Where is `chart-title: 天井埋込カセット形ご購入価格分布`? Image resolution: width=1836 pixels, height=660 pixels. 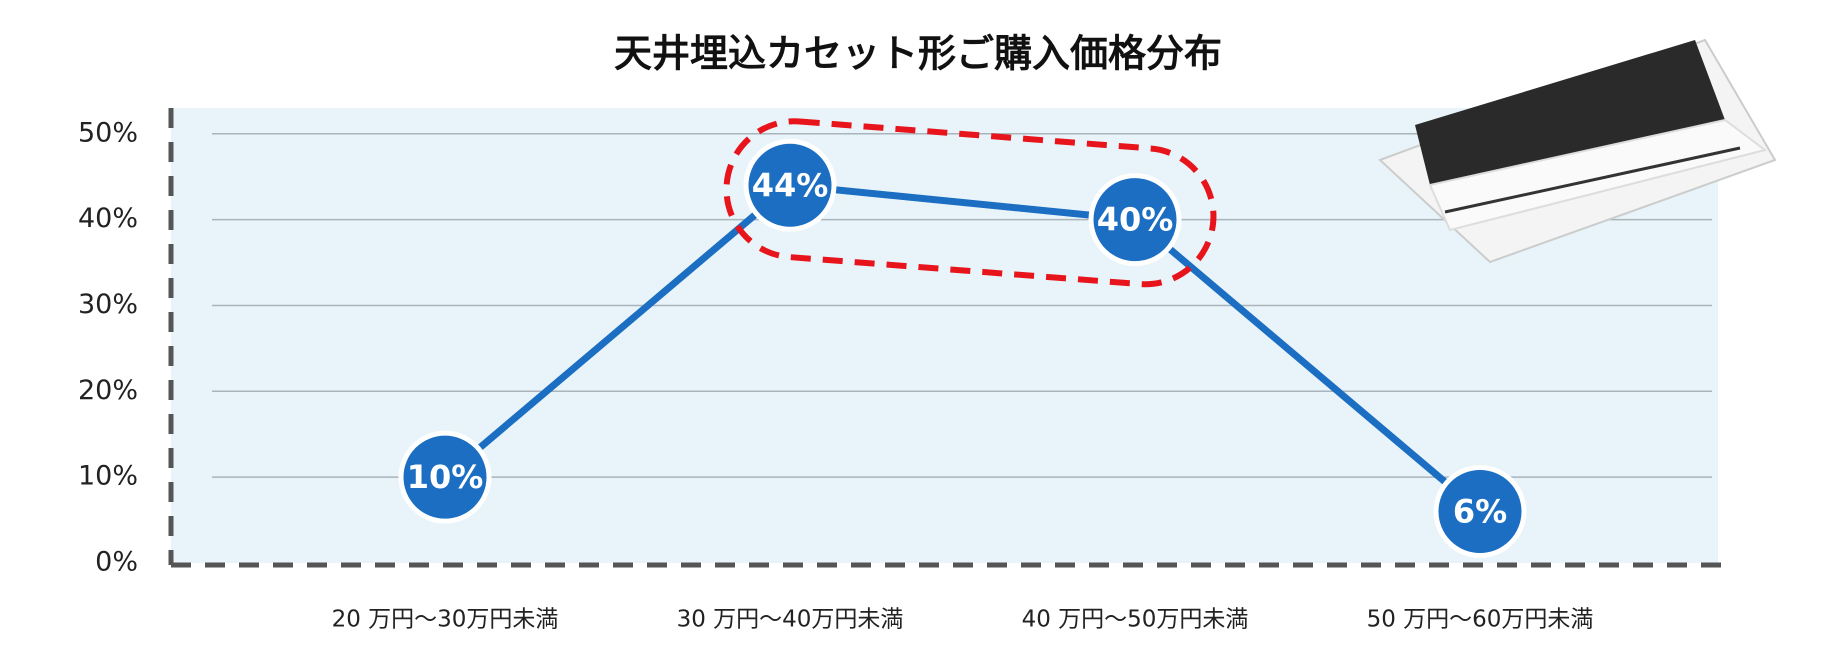 chart-title: 天井埋込カセット形ご購入価格分布 is located at coordinates (918, 54).